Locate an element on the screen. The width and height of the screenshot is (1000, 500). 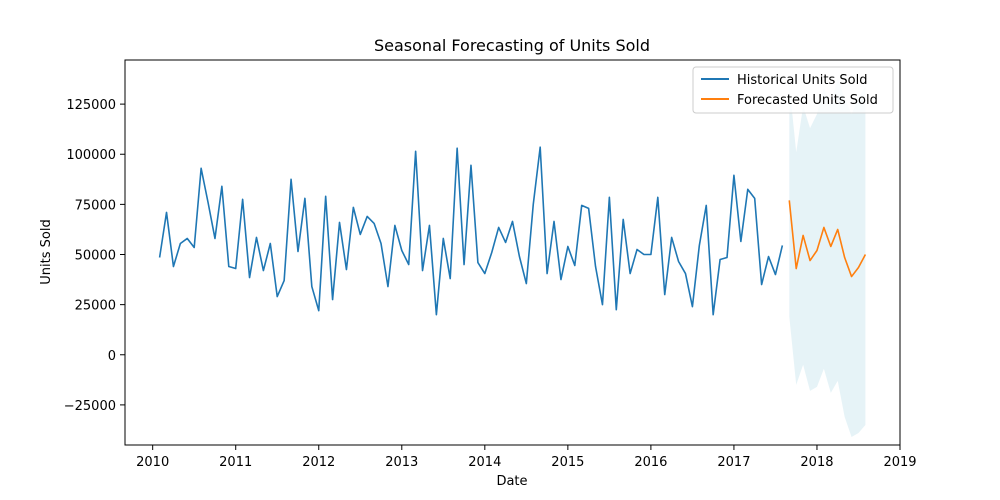
x-tick-label: 2018 is located at coordinates (816, 462).